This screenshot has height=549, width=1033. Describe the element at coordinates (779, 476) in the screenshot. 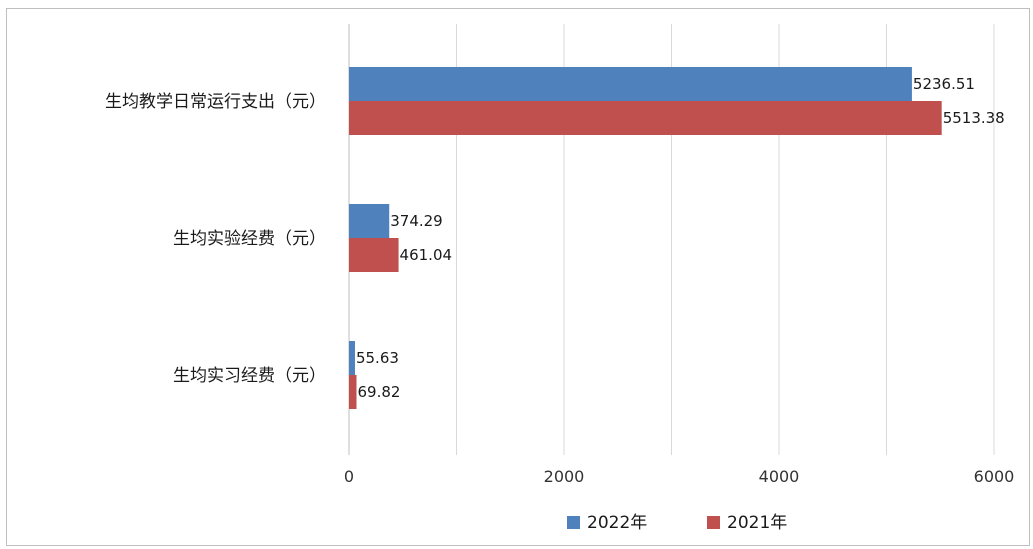

I see `x-tick-label: 4000` at that location.